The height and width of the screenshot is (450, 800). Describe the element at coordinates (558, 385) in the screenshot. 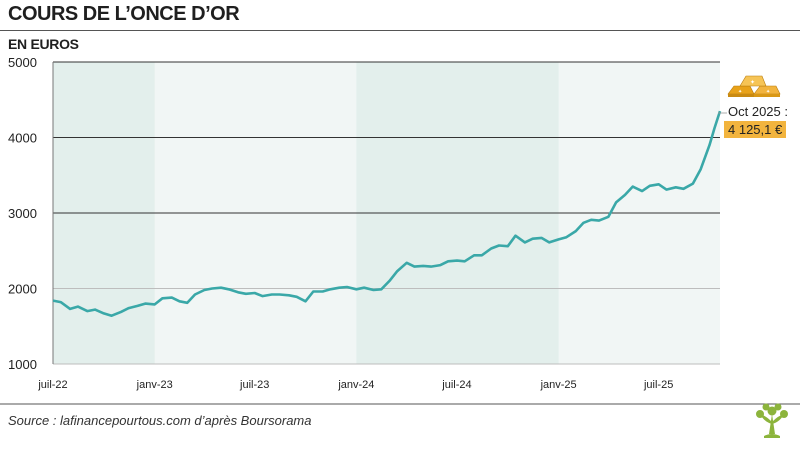

I see `x-tick-label: janv-25` at that location.